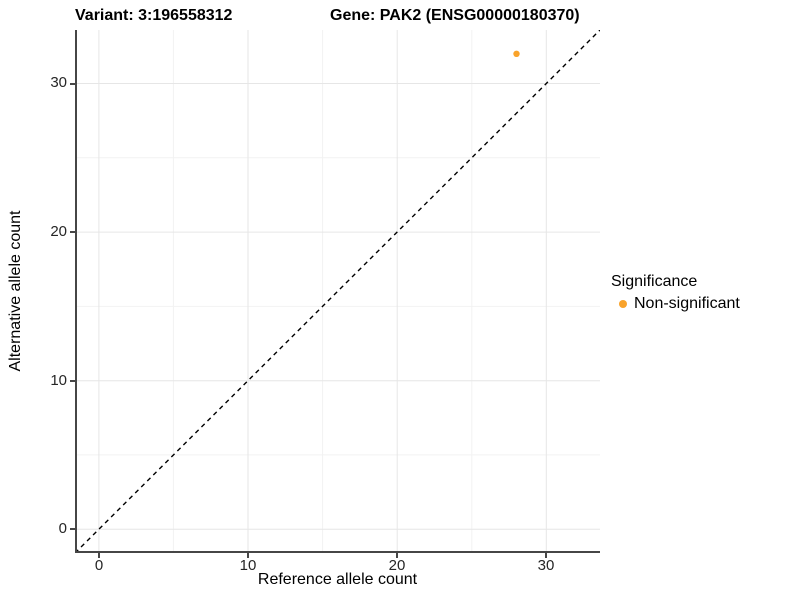 The width and height of the screenshot is (800, 600). I want to click on legend-entry: Non-significant, so click(675, 304).